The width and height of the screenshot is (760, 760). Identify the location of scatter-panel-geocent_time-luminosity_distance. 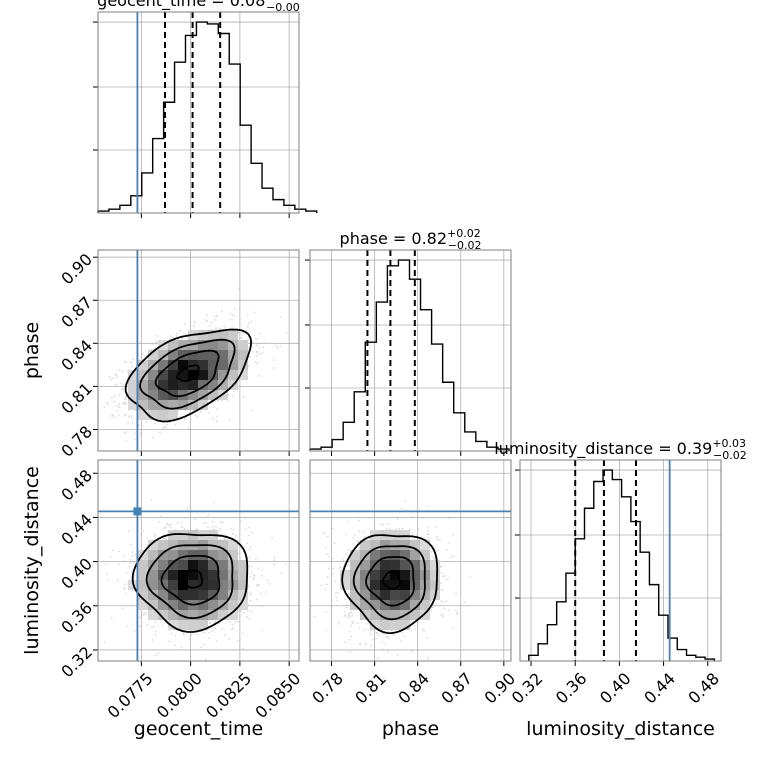
(196, 562).